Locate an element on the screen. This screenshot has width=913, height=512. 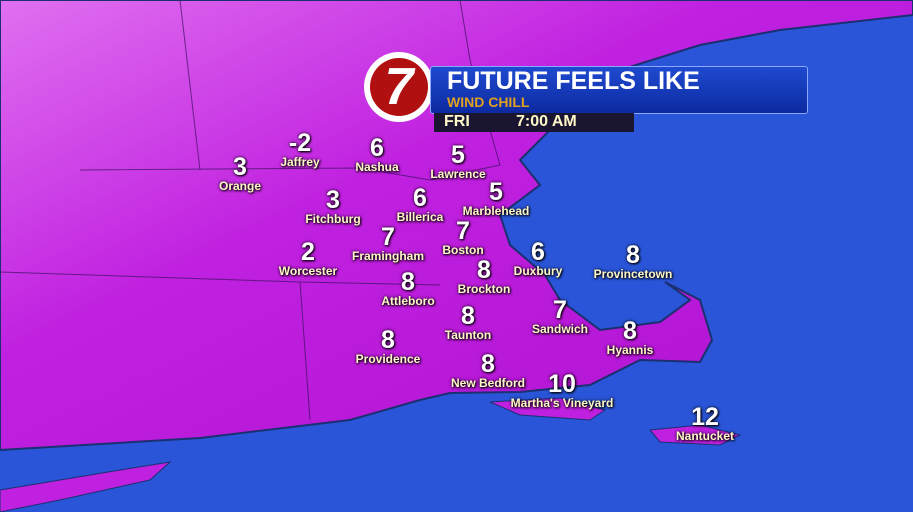
city-jaffrey: -2 Jaffrey is located at coordinates (300, 149).